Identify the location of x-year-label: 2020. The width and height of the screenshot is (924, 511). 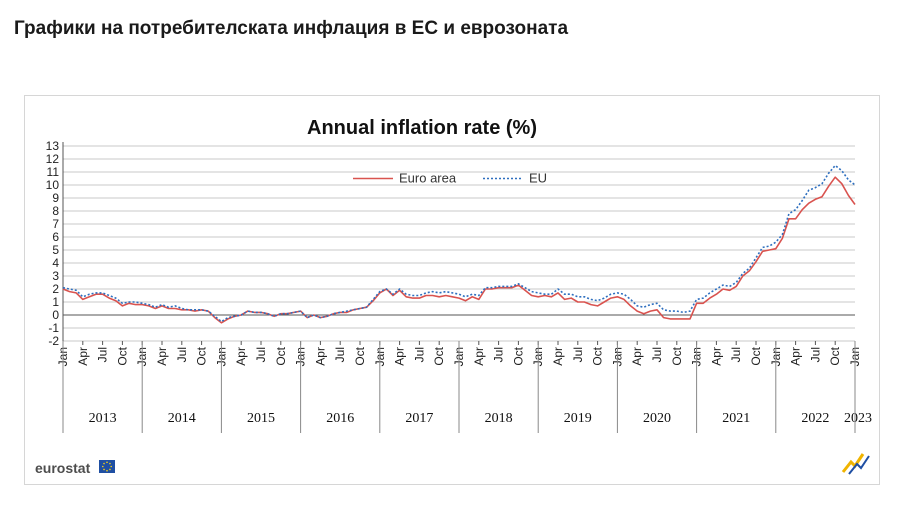
(657, 418).